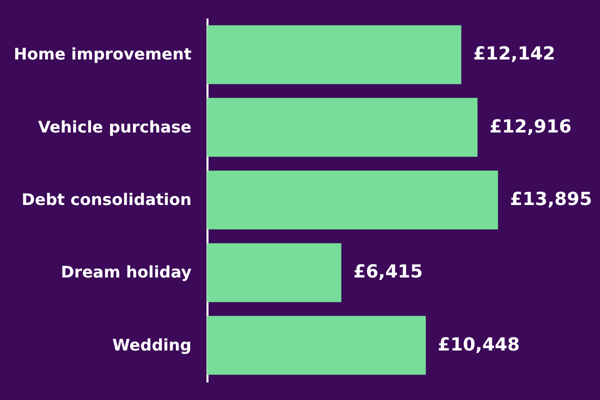  What do you see at coordinates (126, 272) in the screenshot?
I see `y-tick-label: Dream holiday` at bounding box center [126, 272].